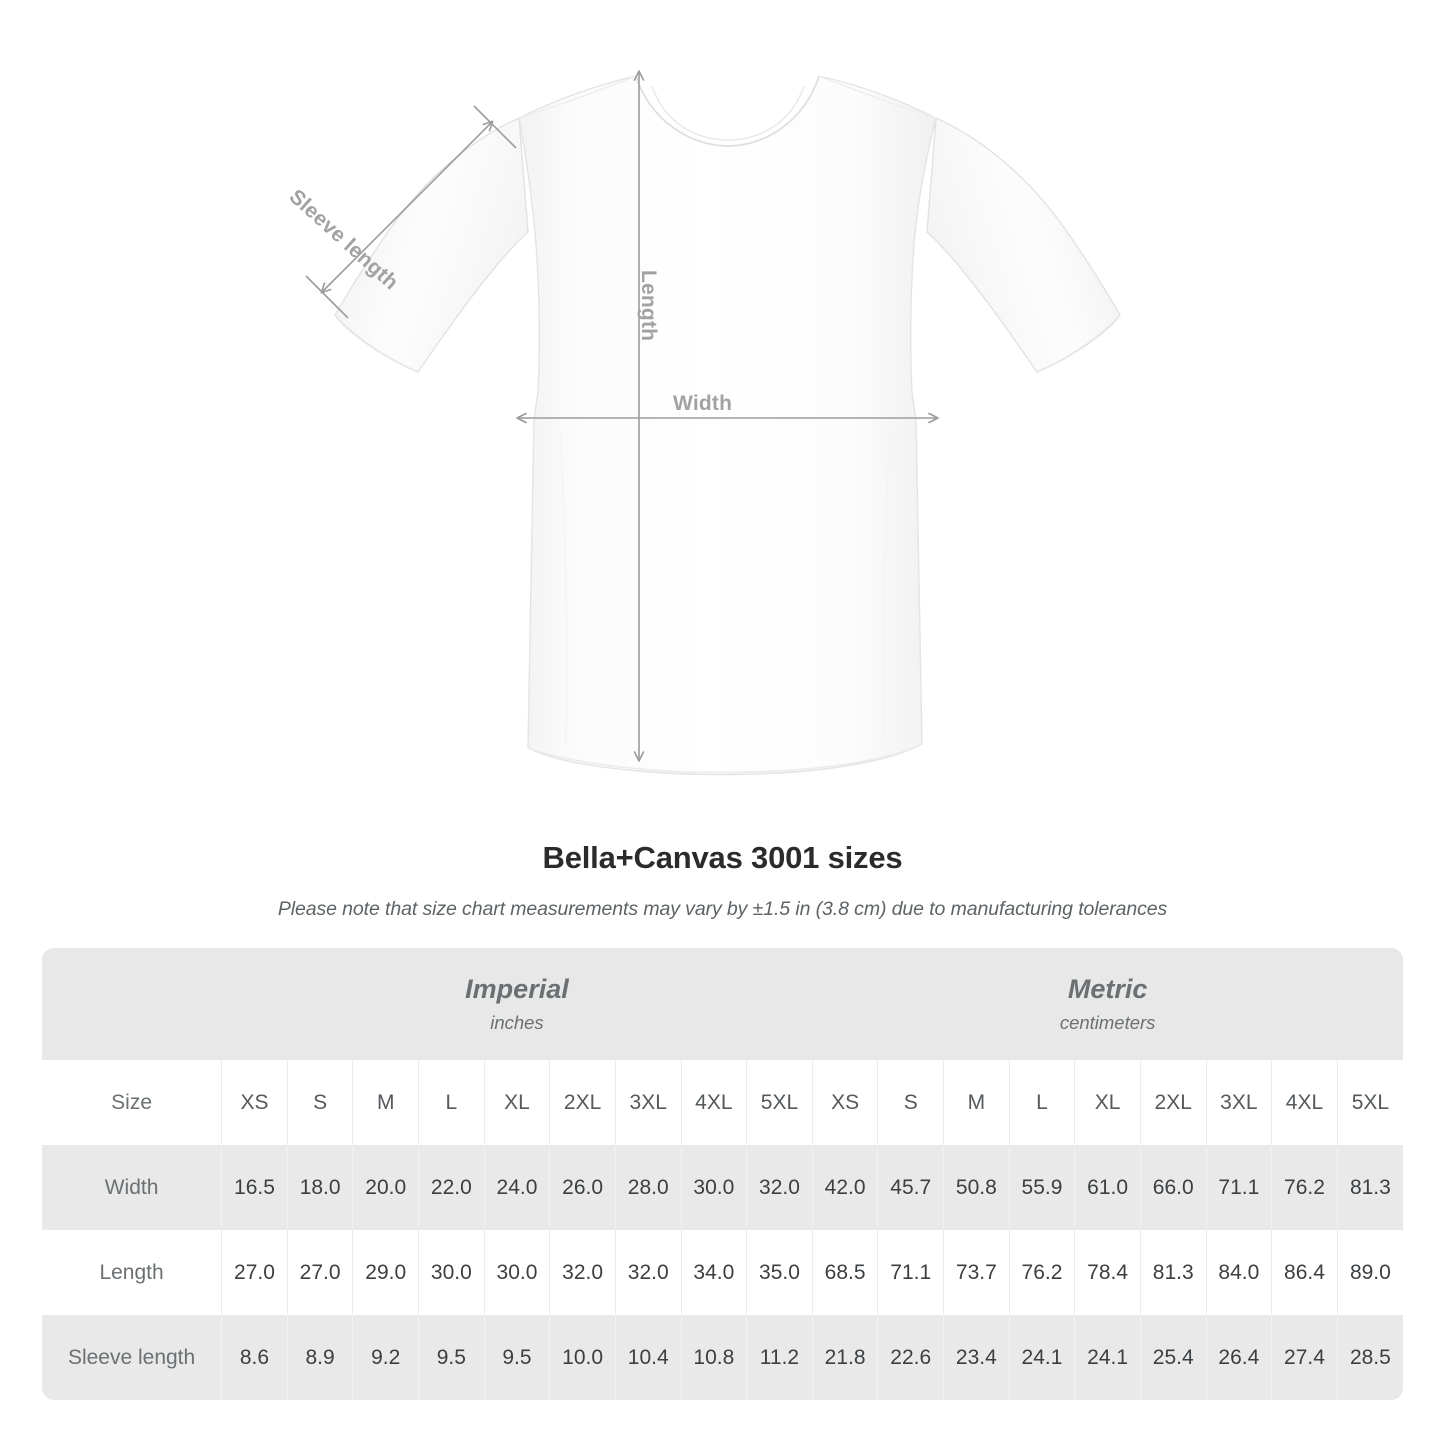 The width and height of the screenshot is (1445, 1445). What do you see at coordinates (132, 1357) in the screenshot?
I see `row-label-sleeve-length: Sleeve length` at bounding box center [132, 1357].